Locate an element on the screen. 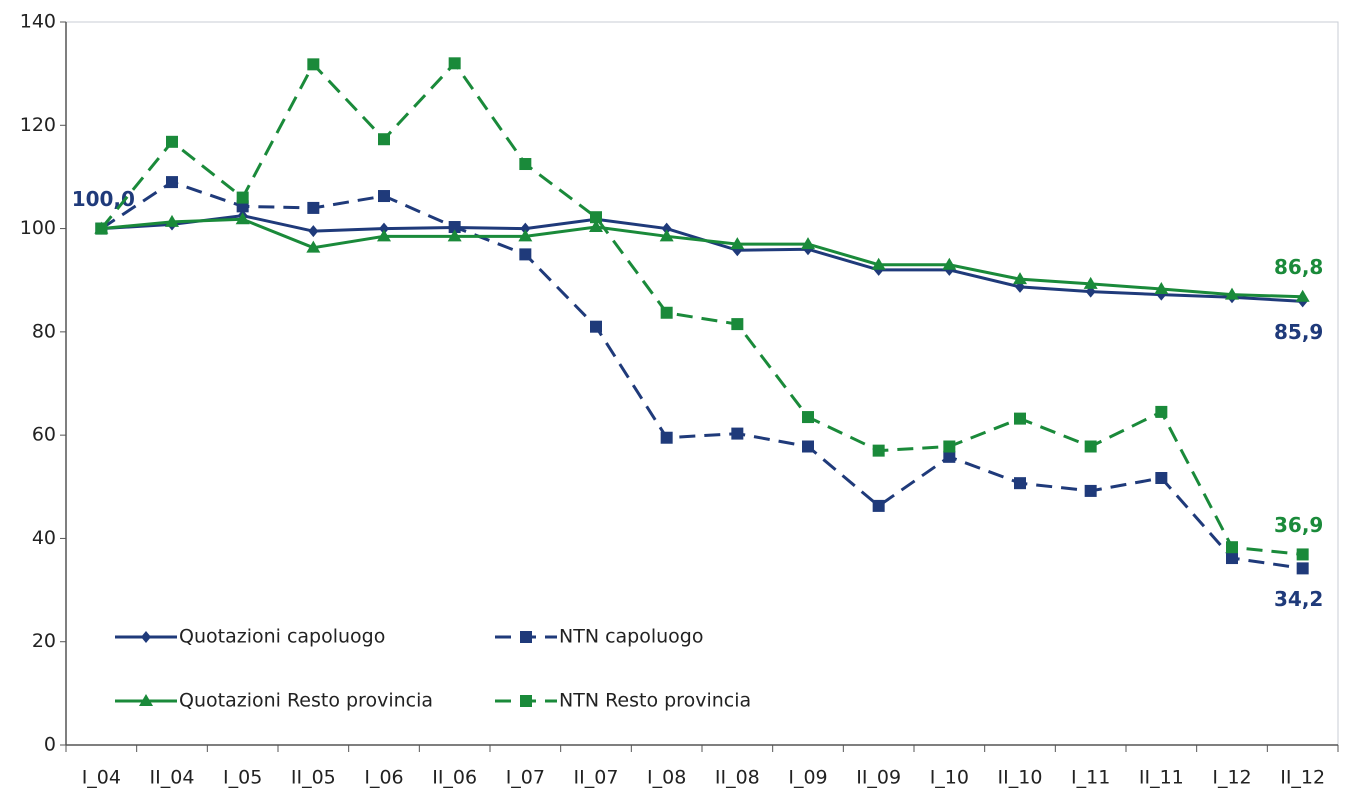 The width and height of the screenshot is (1346, 798). y-tick-label: 60 is located at coordinates (44, 435).